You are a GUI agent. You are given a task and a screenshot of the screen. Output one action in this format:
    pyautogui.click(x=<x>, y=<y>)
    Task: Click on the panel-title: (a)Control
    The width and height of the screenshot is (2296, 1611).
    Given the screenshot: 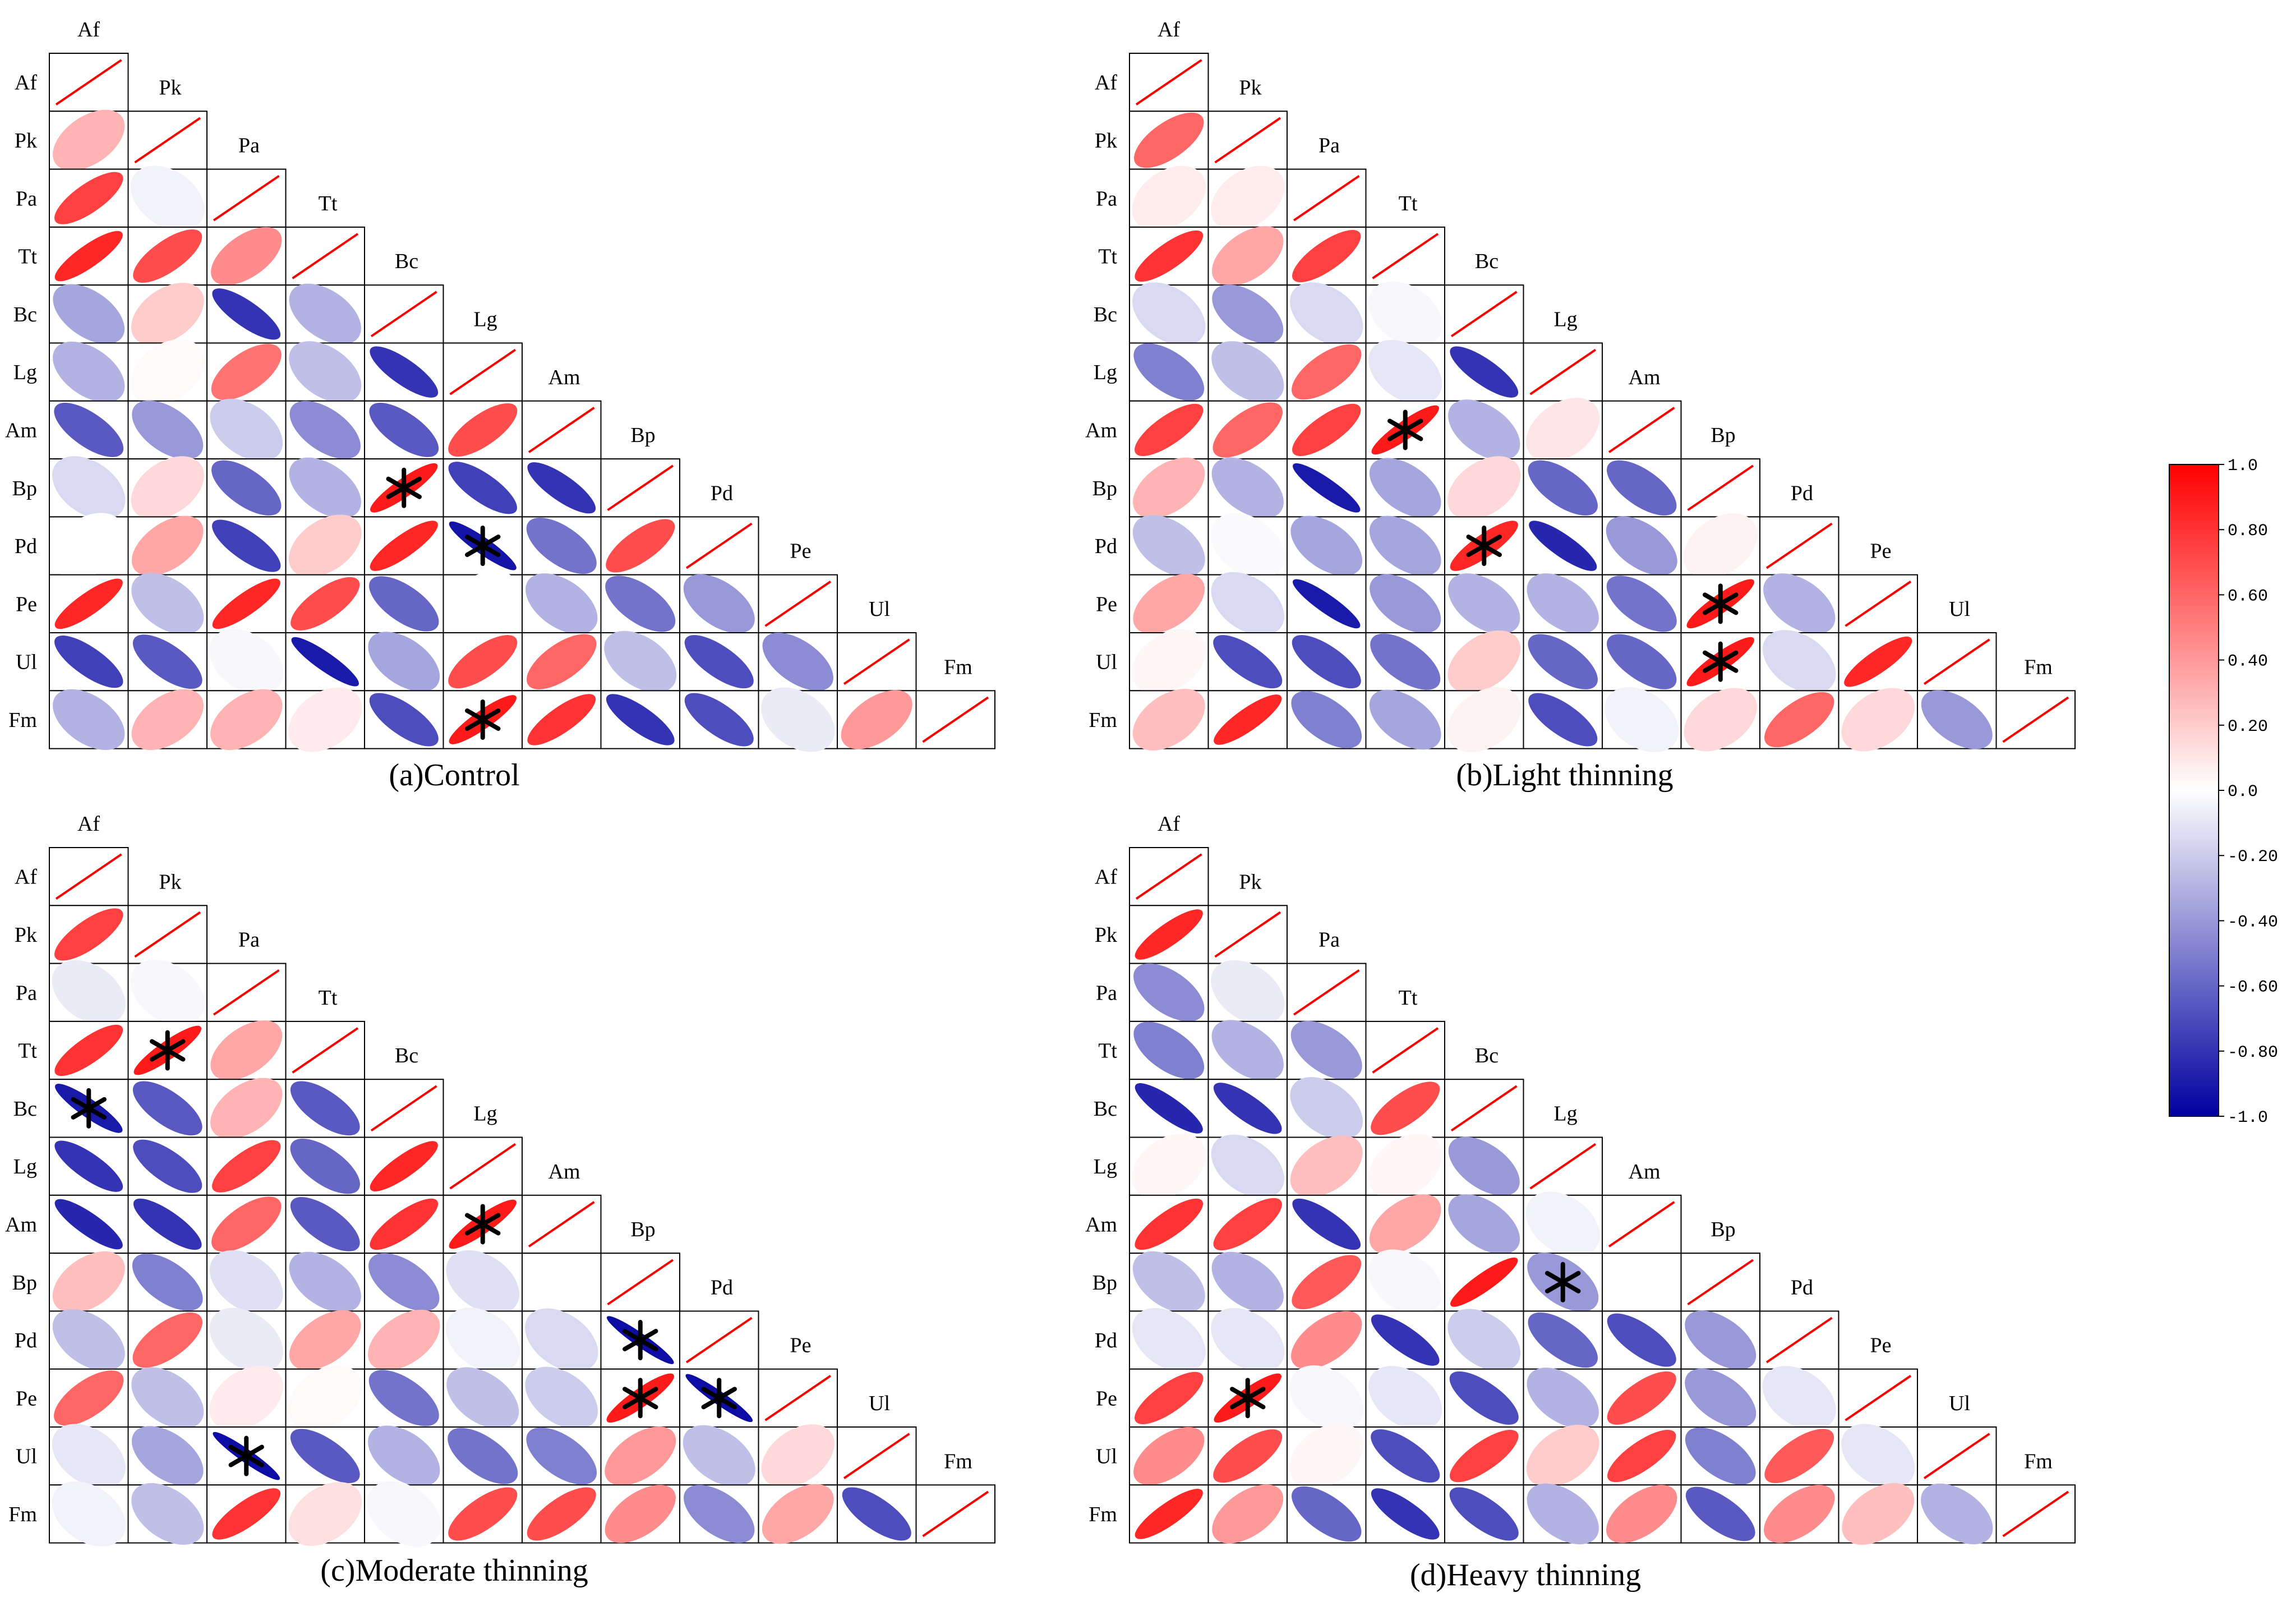 What is the action you would take?
    pyautogui.click(x=454, y=775)
    